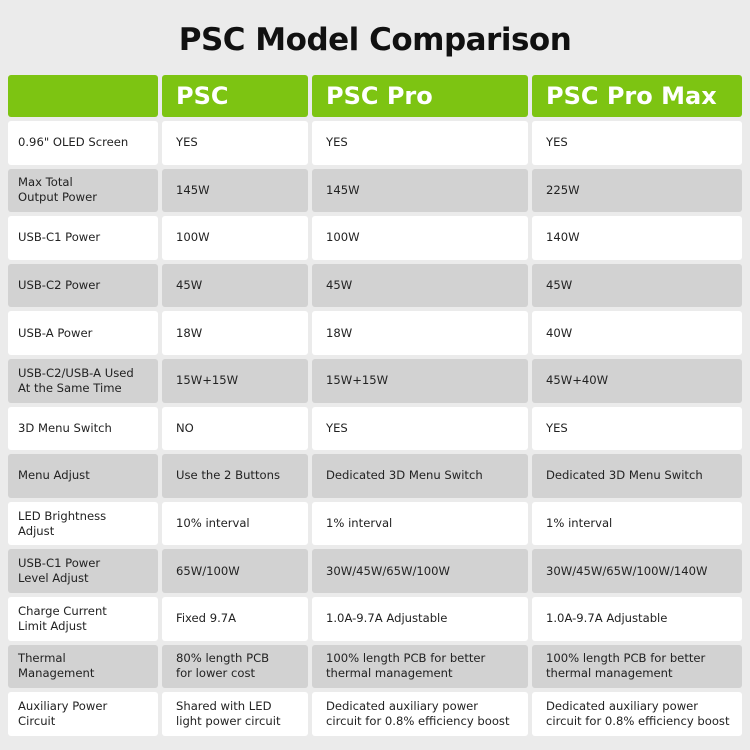  Describe the element at coordinates (235, 618) in the screenshot. I see `table-cell: Fixed 9.7A` at that location.